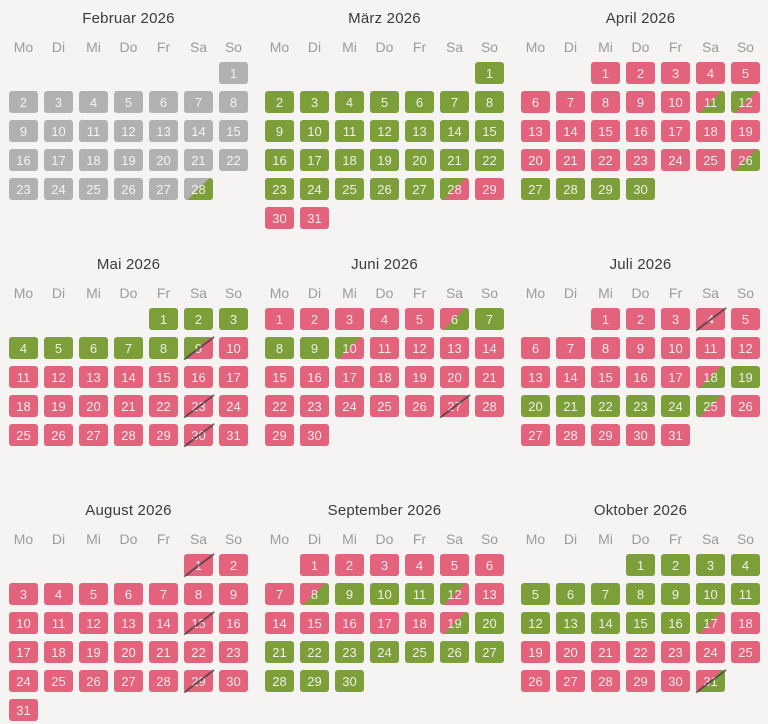 This screenshot has height=724, width=768. I want to click on day-cell-25: 25, so click(745, 652).